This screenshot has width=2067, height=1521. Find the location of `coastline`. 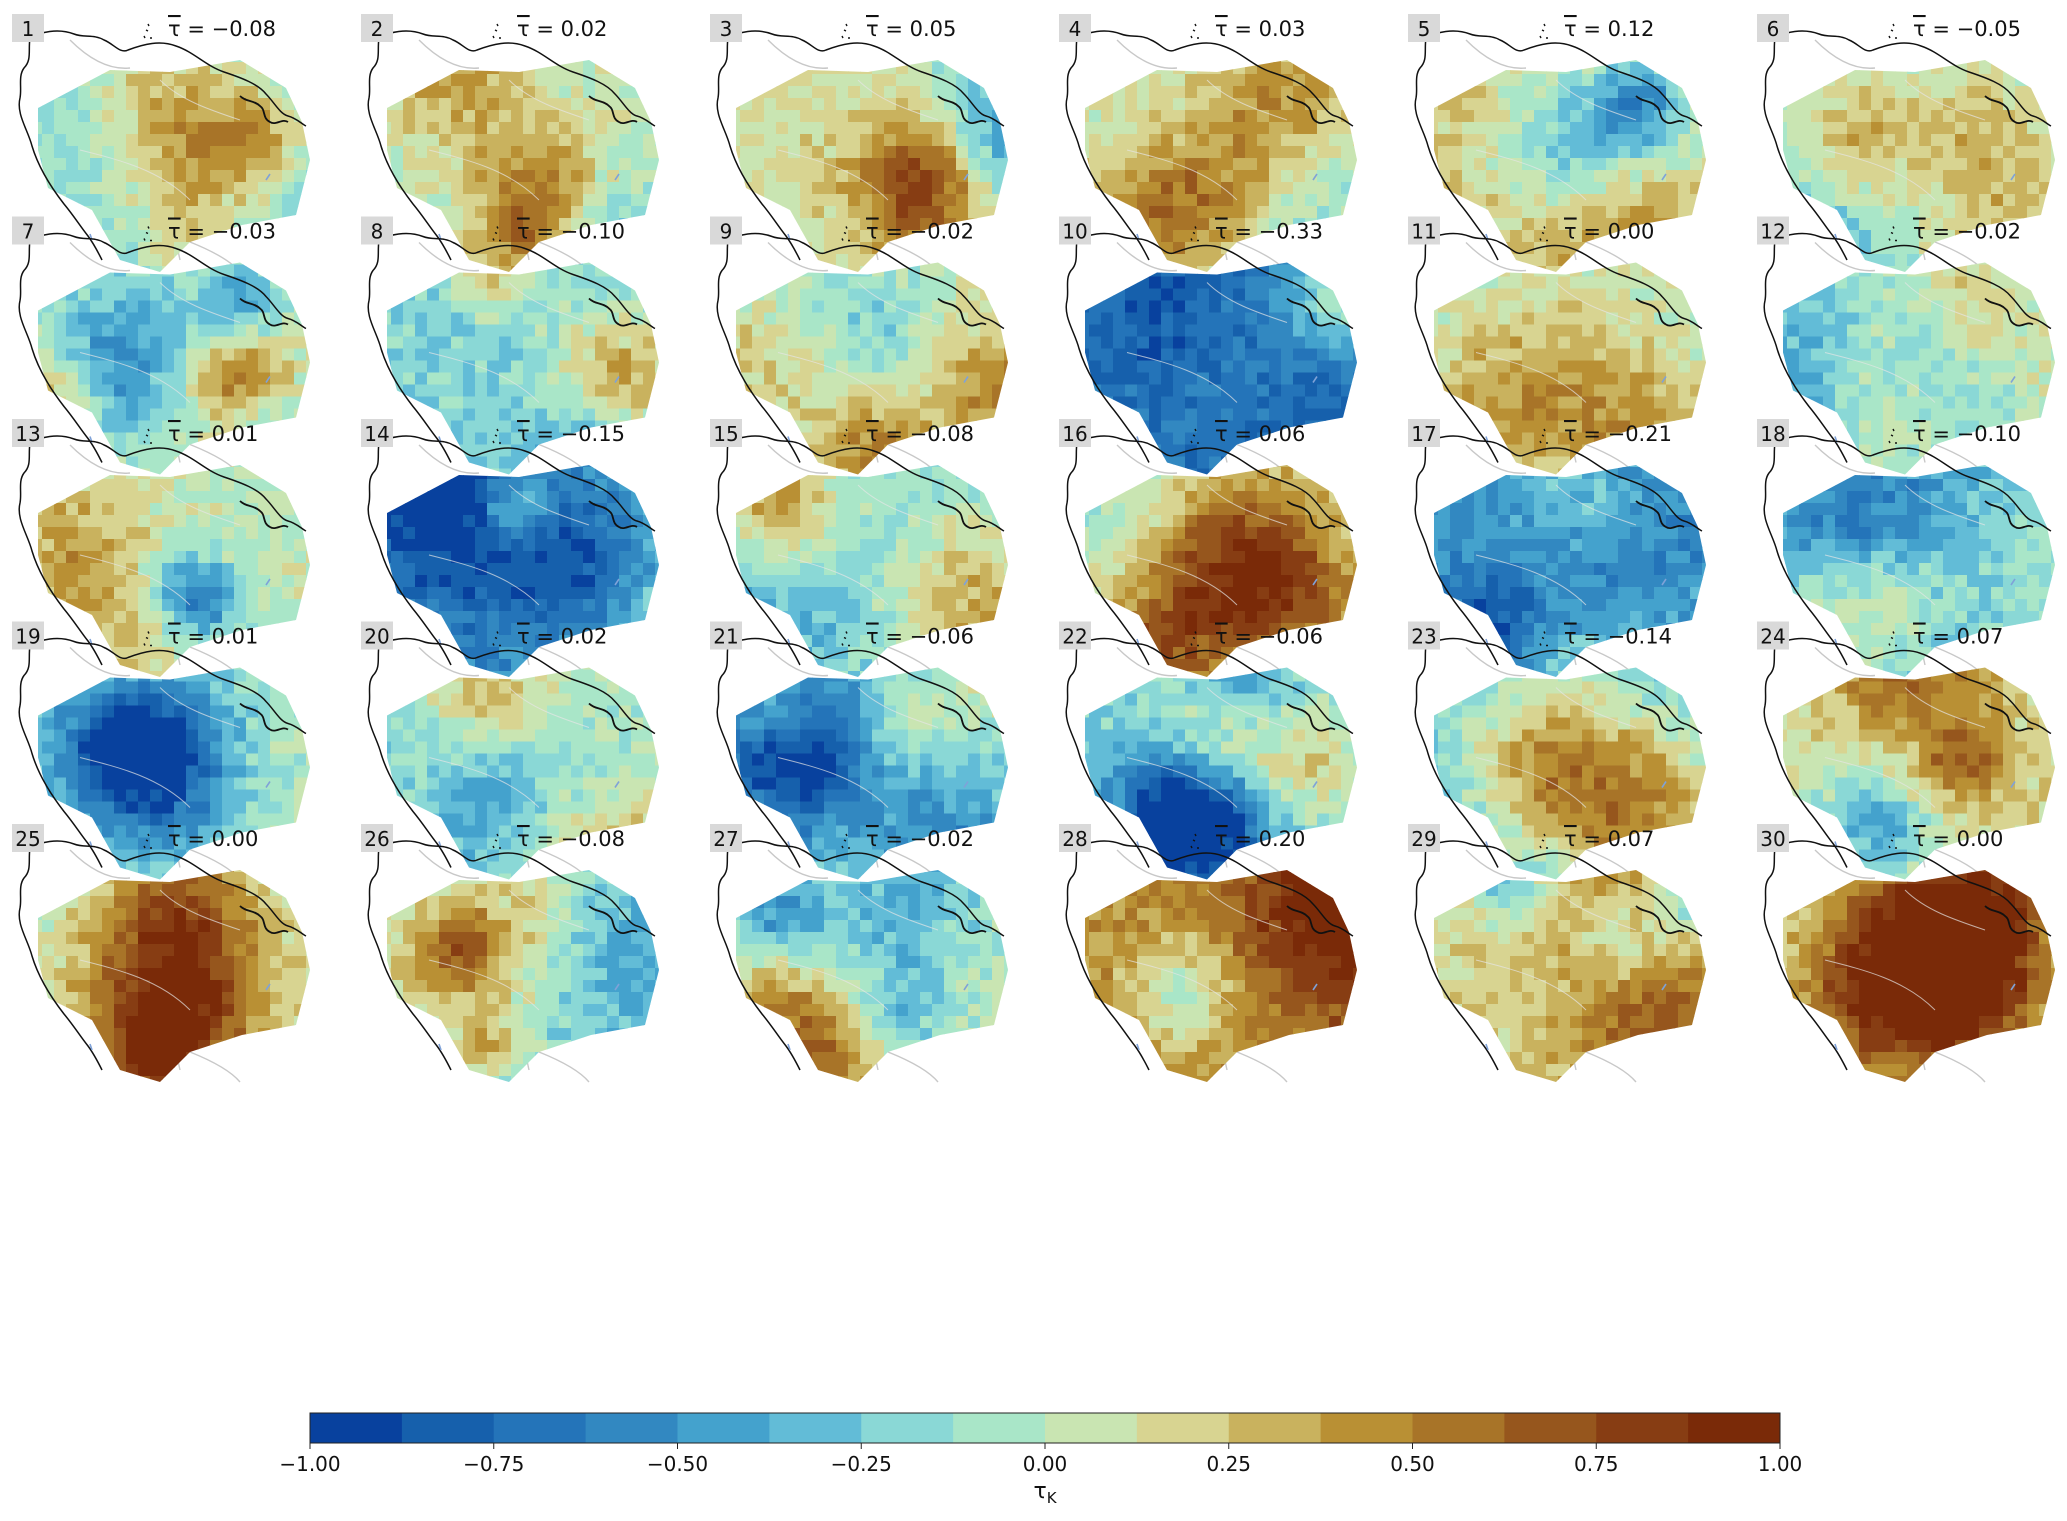

coastline is located at coordinates (860, 347).